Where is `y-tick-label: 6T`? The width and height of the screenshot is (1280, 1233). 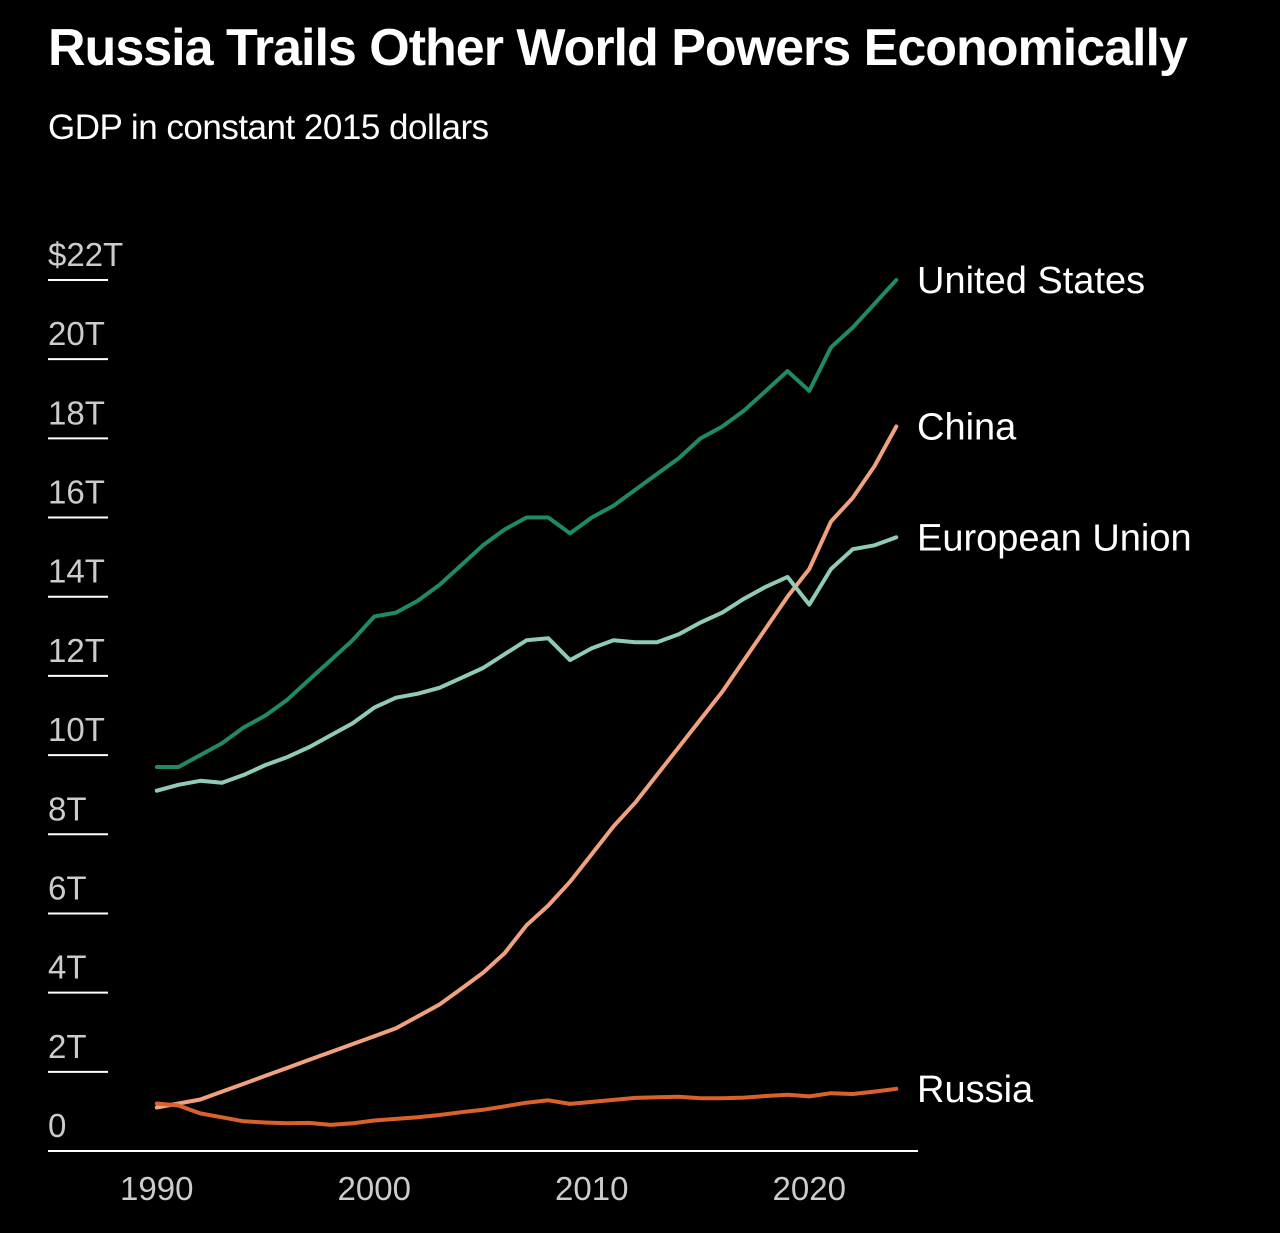
y-tick-label: 6T is located at coordinates (67, 887).